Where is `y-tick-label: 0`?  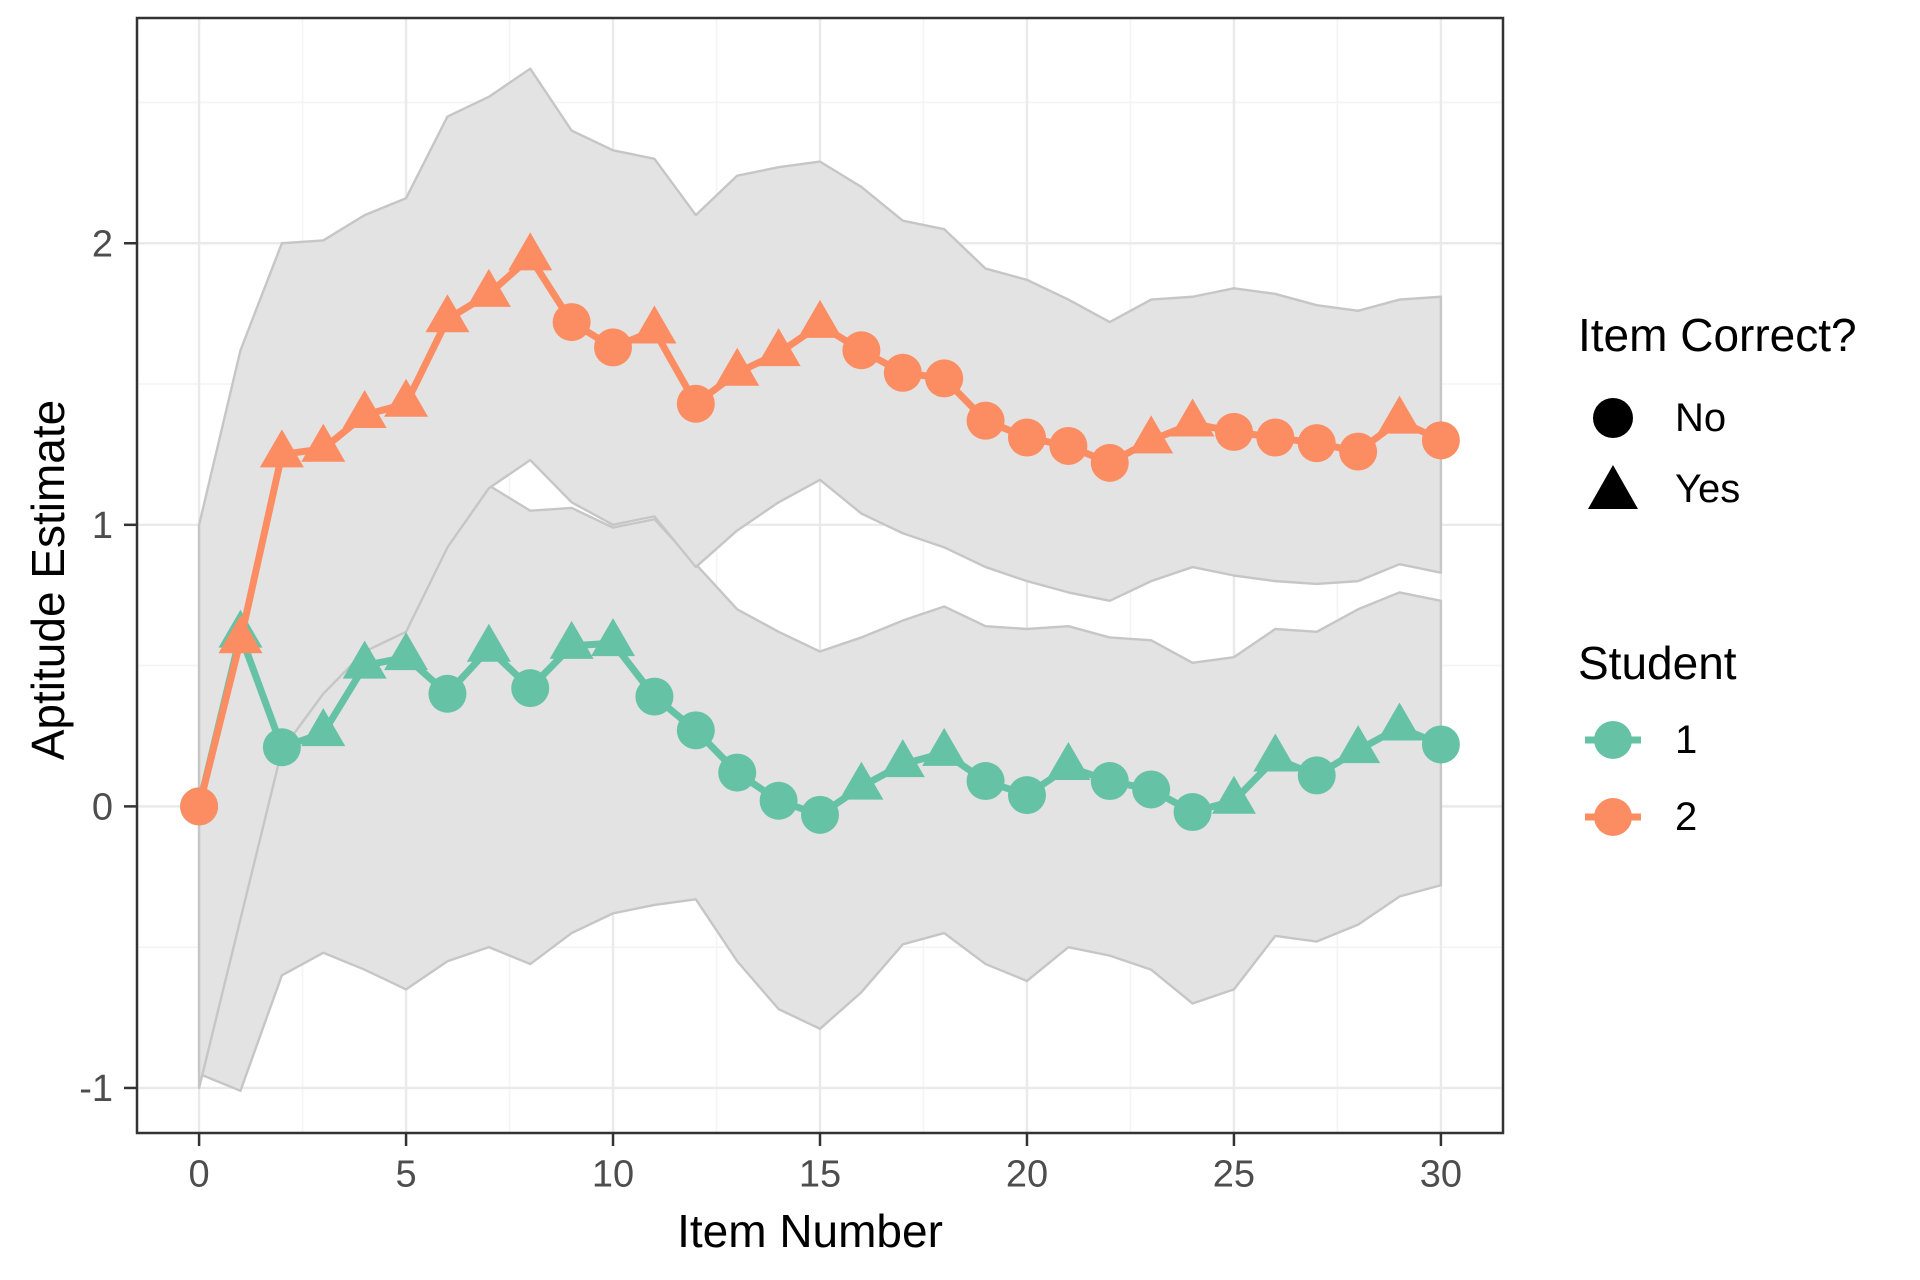
y-tick-label: 0 is located at coordinates (102, 807).